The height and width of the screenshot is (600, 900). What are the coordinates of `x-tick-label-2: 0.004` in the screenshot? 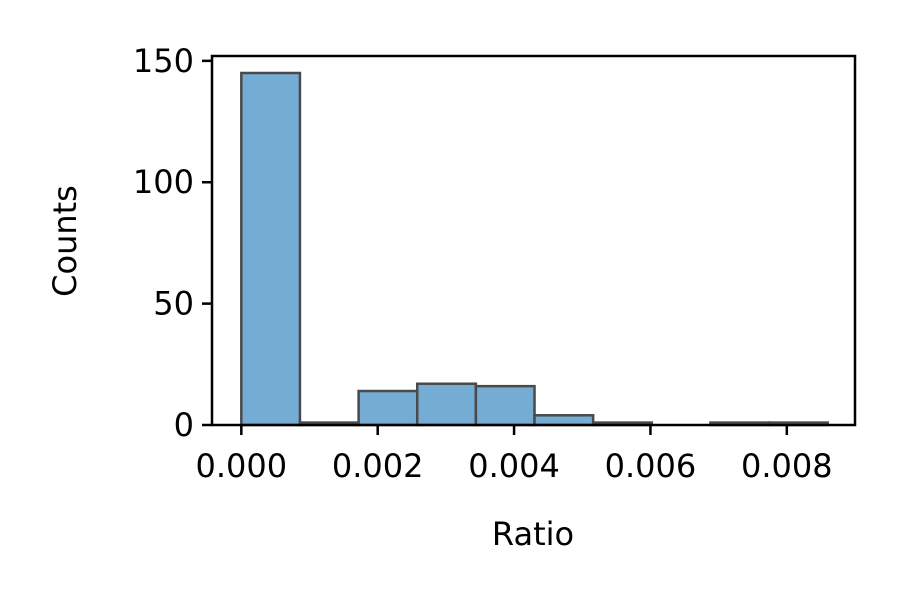 It's located at (514, 466).